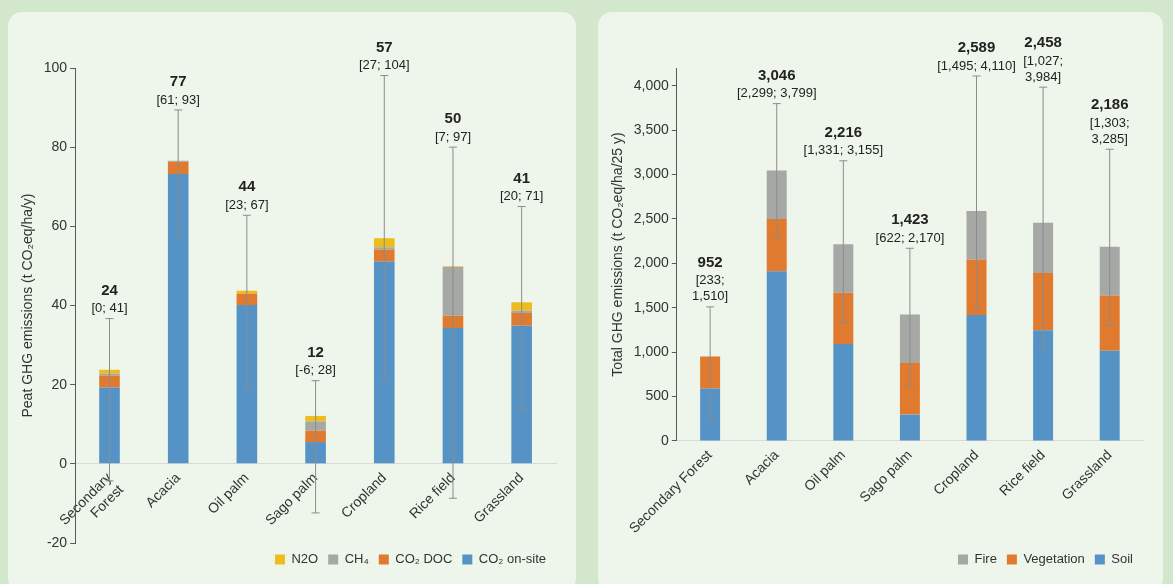  I want to click on legend-label: Fire, so click(985, 559).